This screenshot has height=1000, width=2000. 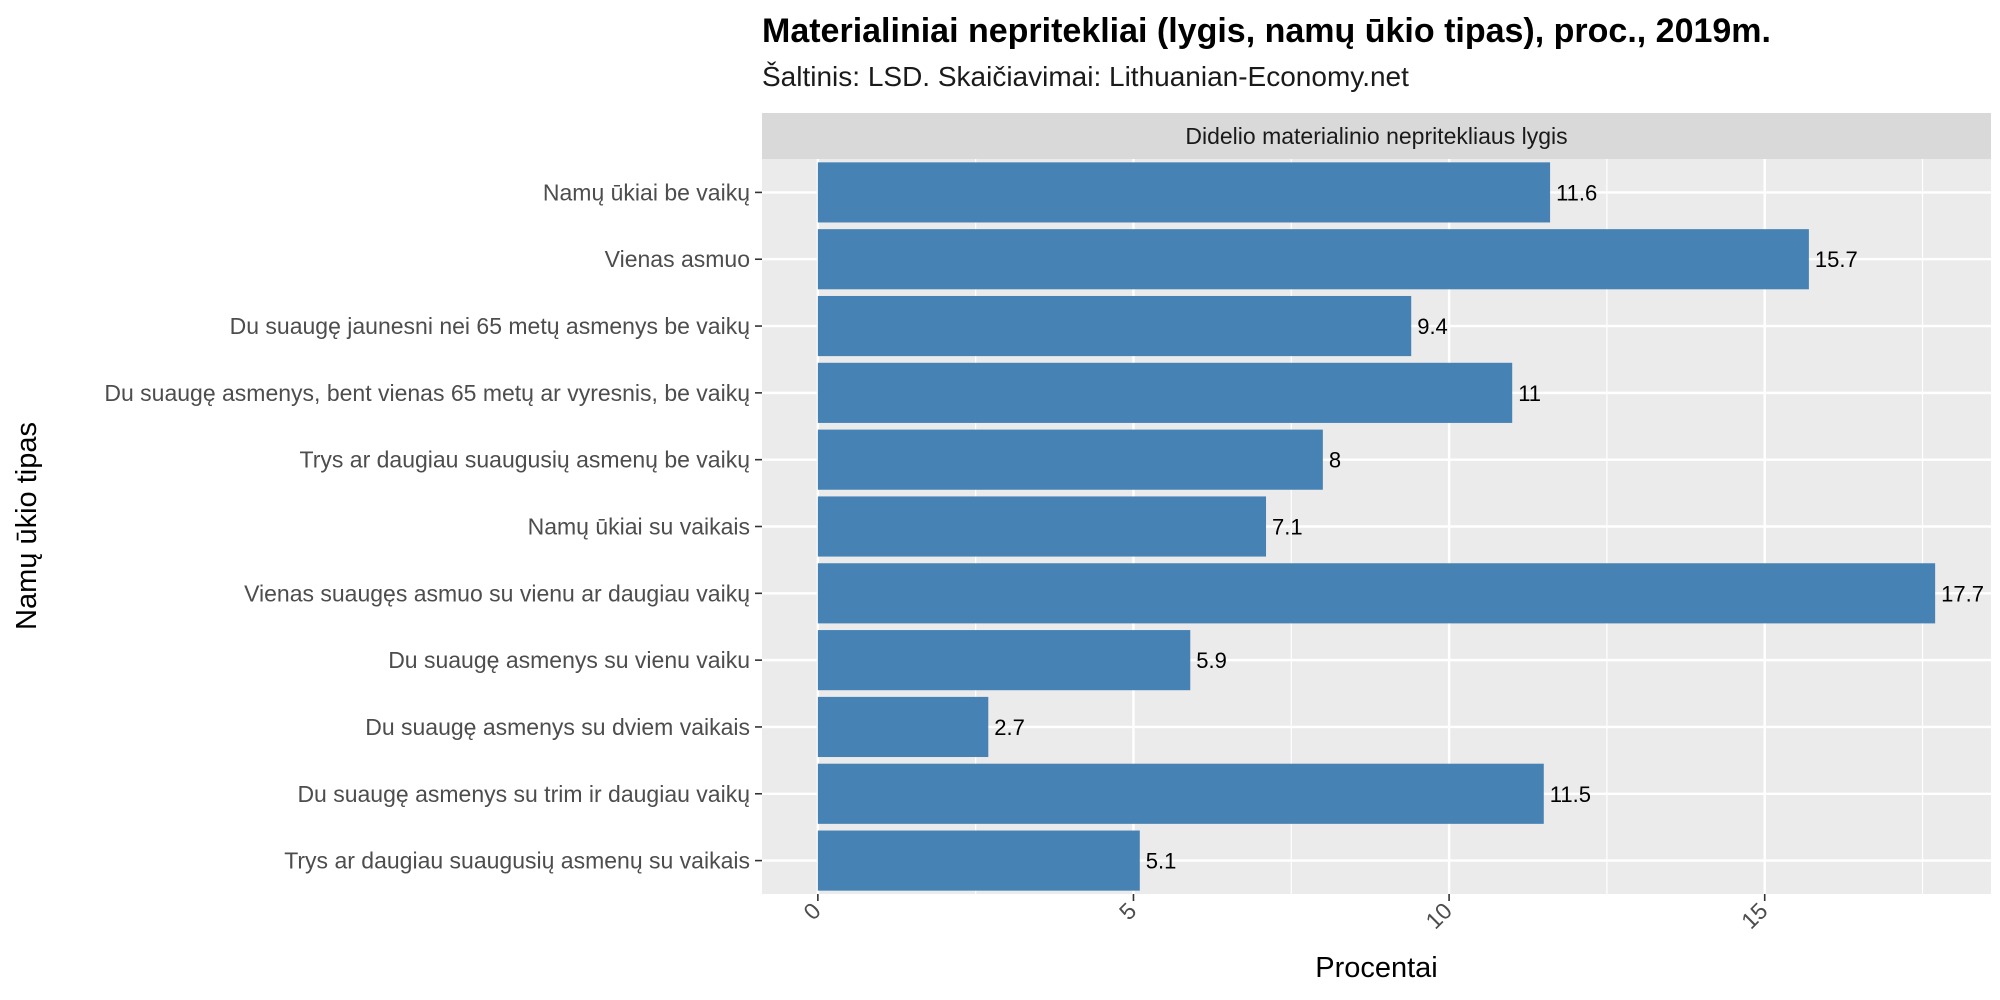 I want to click on bar-value-label: 8, so click(x=1335, y=460).